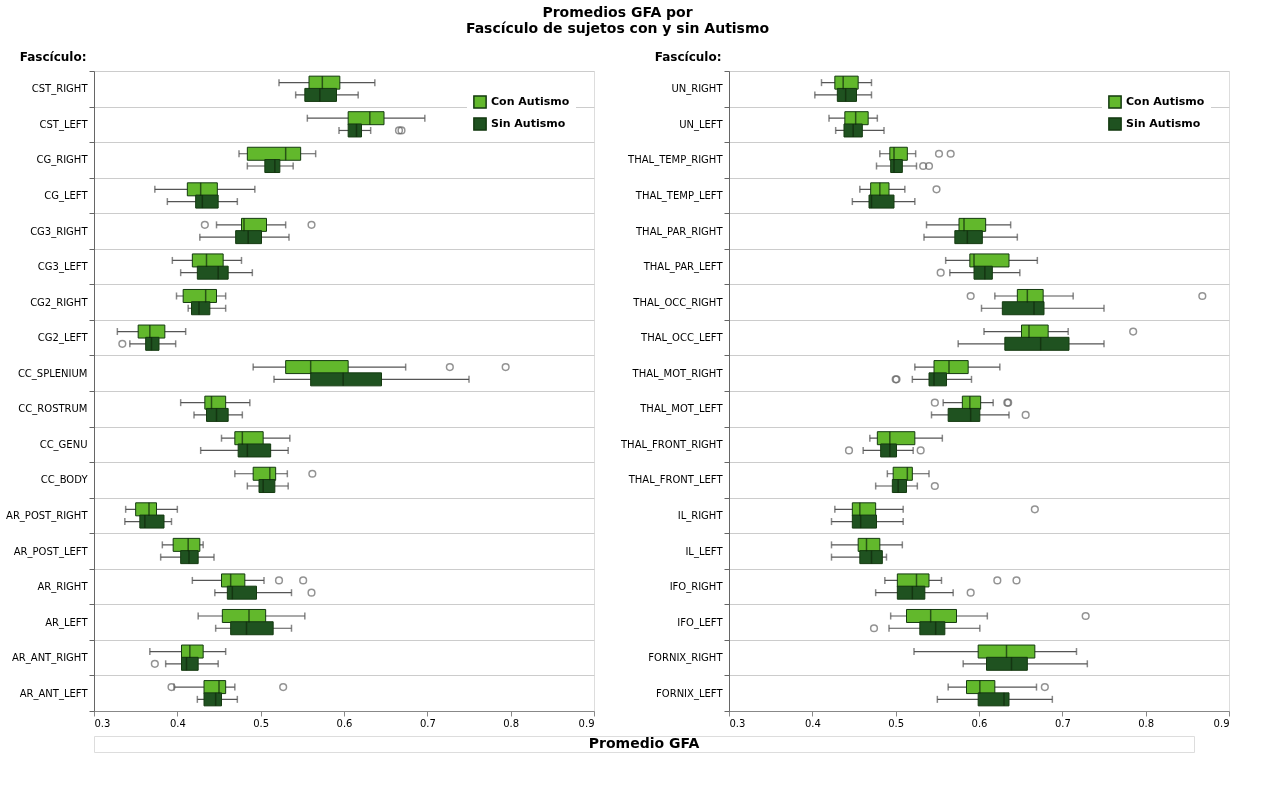 The height and width of the screenshot is (807, 1284). Describe the element at coordinates (59, 231) in the screenshot. I see `y-tick-label: CG3_RIGHT` at that location.